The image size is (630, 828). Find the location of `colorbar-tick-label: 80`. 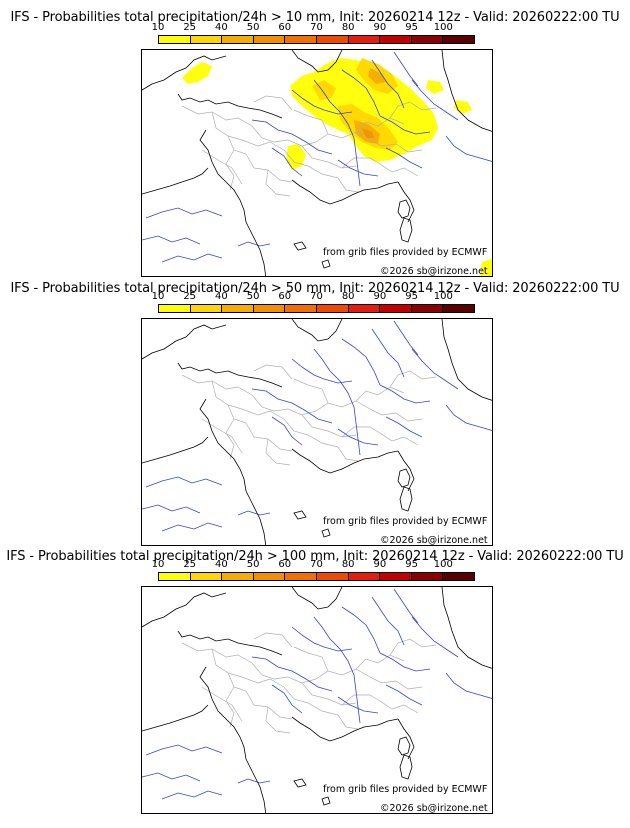

colorbar-tick-label: 80 is located at coordinates (348, 296).